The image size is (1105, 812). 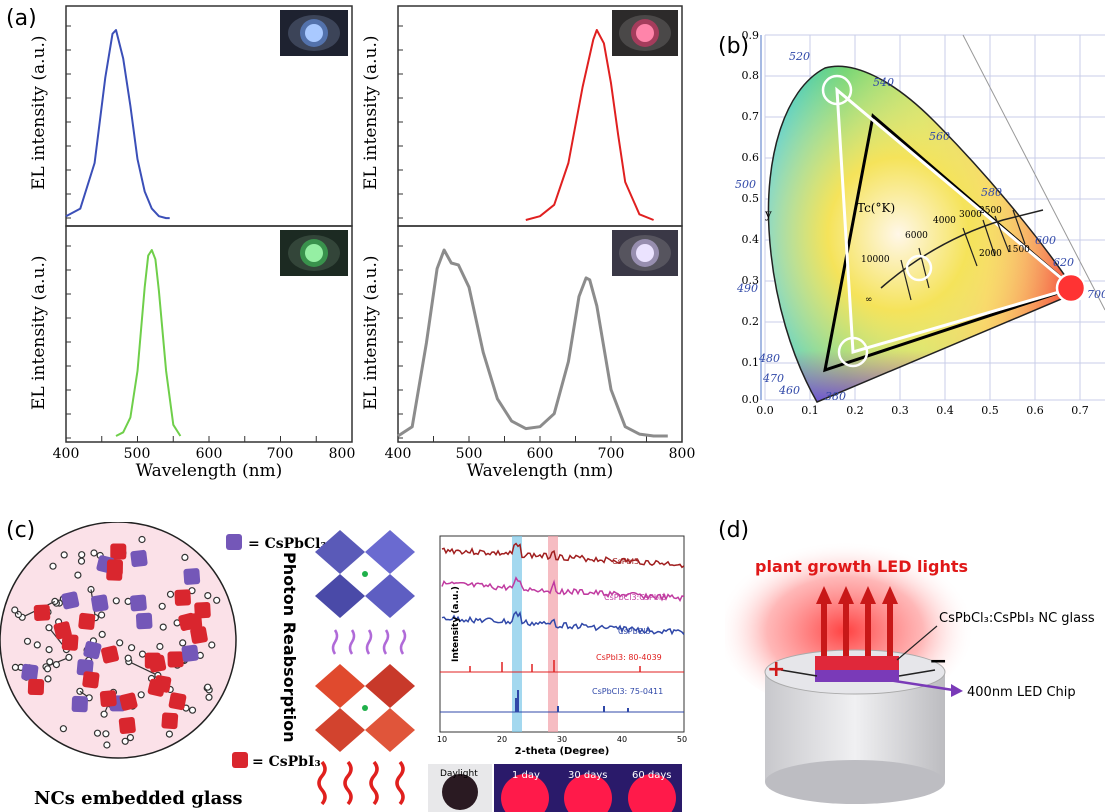 What do you see at coordinates (1017, 618) in the screenshot?
I see `nc-glass-label: CsPbCl₃:CsPbI₃ NC glass` at bounding box center [1017, 618].